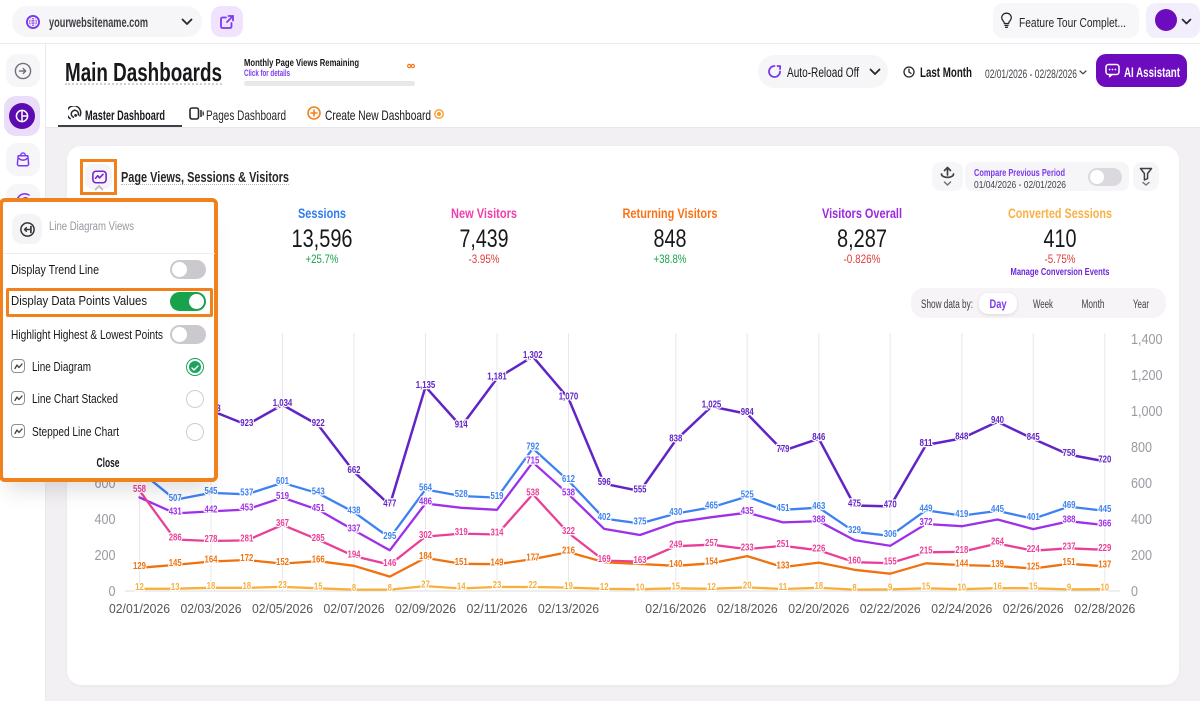 The image size is (1200, 701). What do you see at coordinates (1104, 548) in the screenshot?
I see `svg-text: 229` at bounding box center [1104, 548].